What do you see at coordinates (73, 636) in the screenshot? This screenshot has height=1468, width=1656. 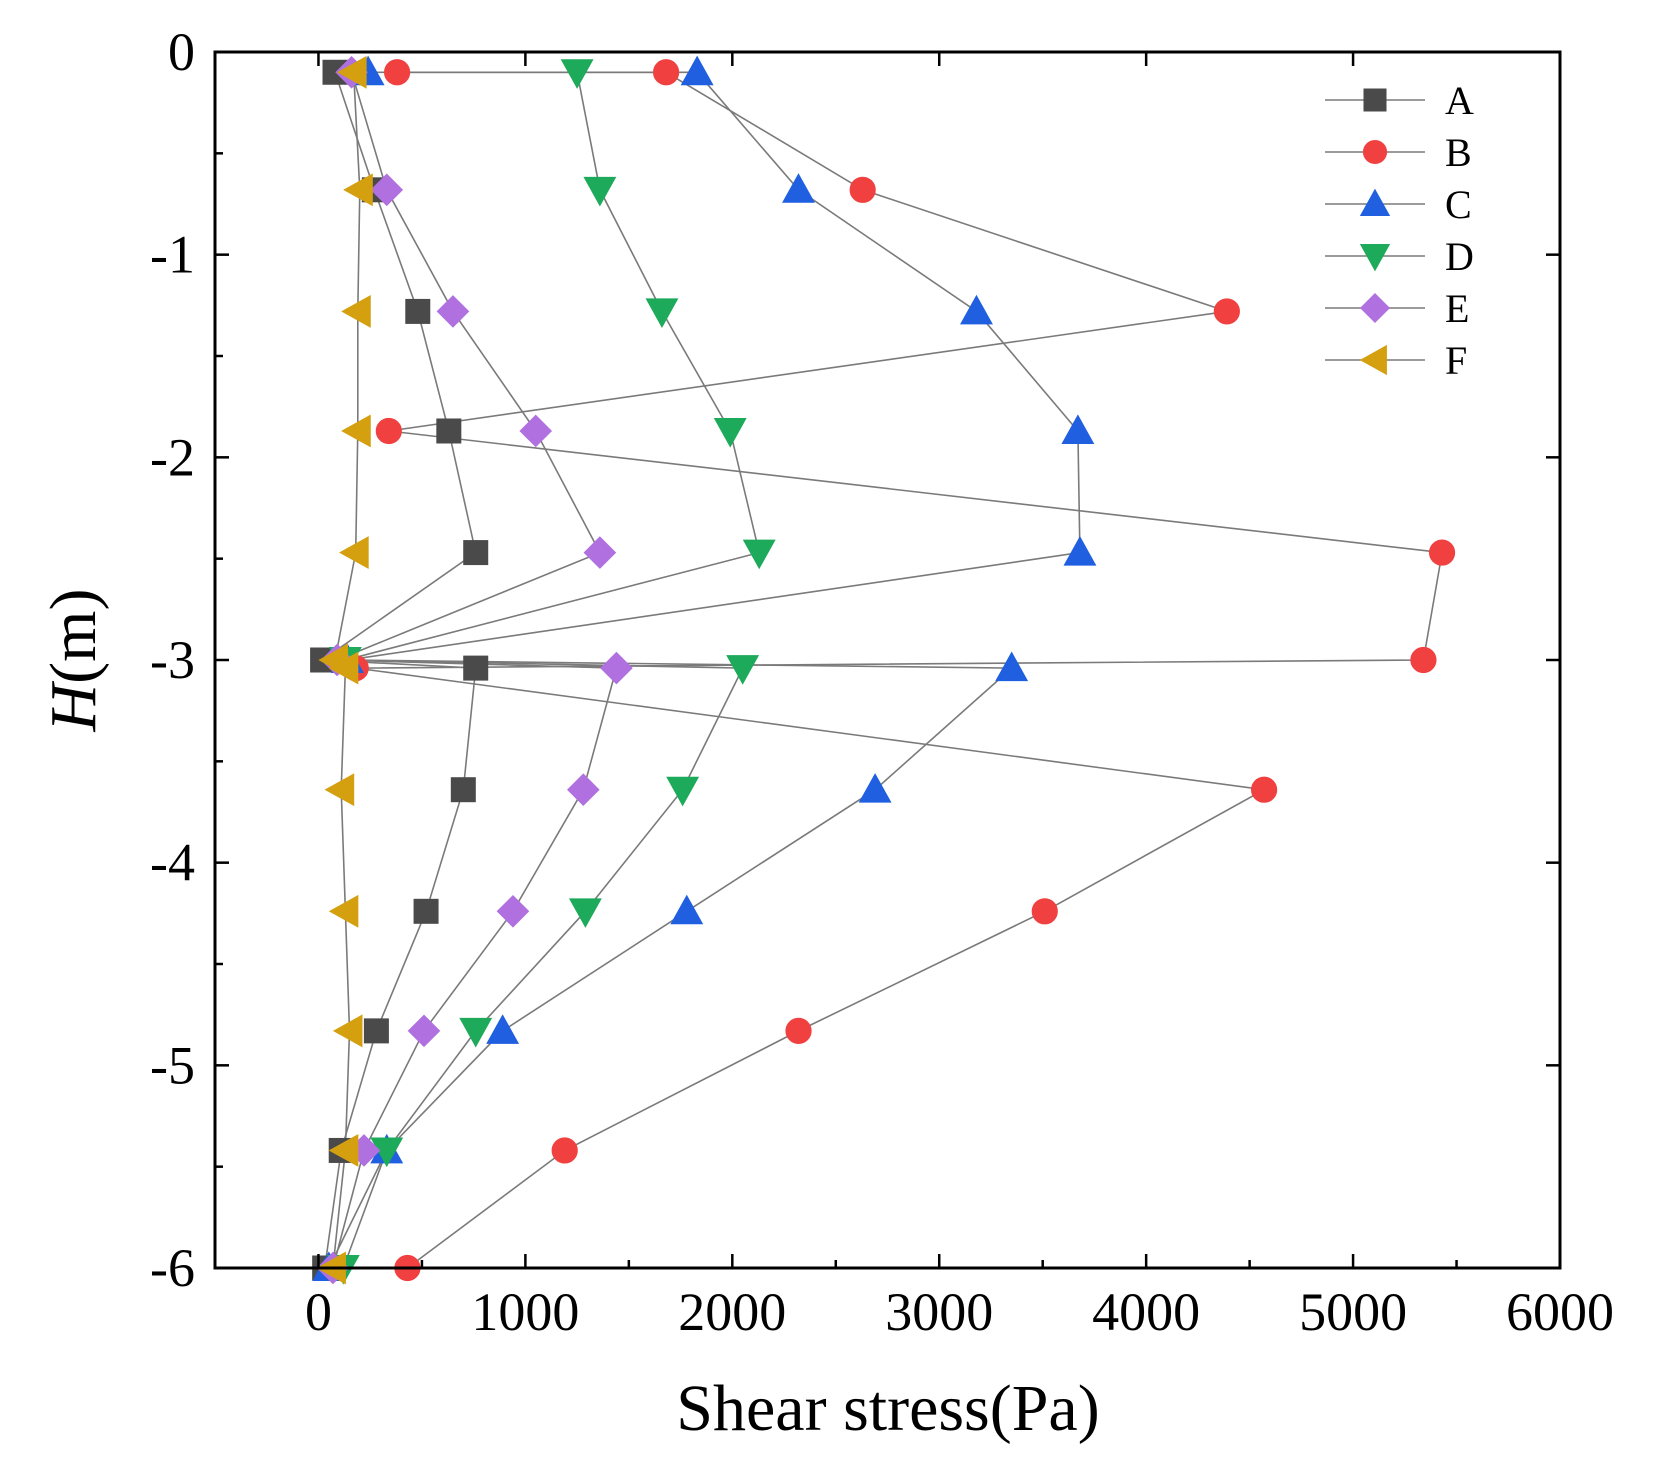 I see `y-axis-title-unit: (m)` at bounding box center [73, 636].